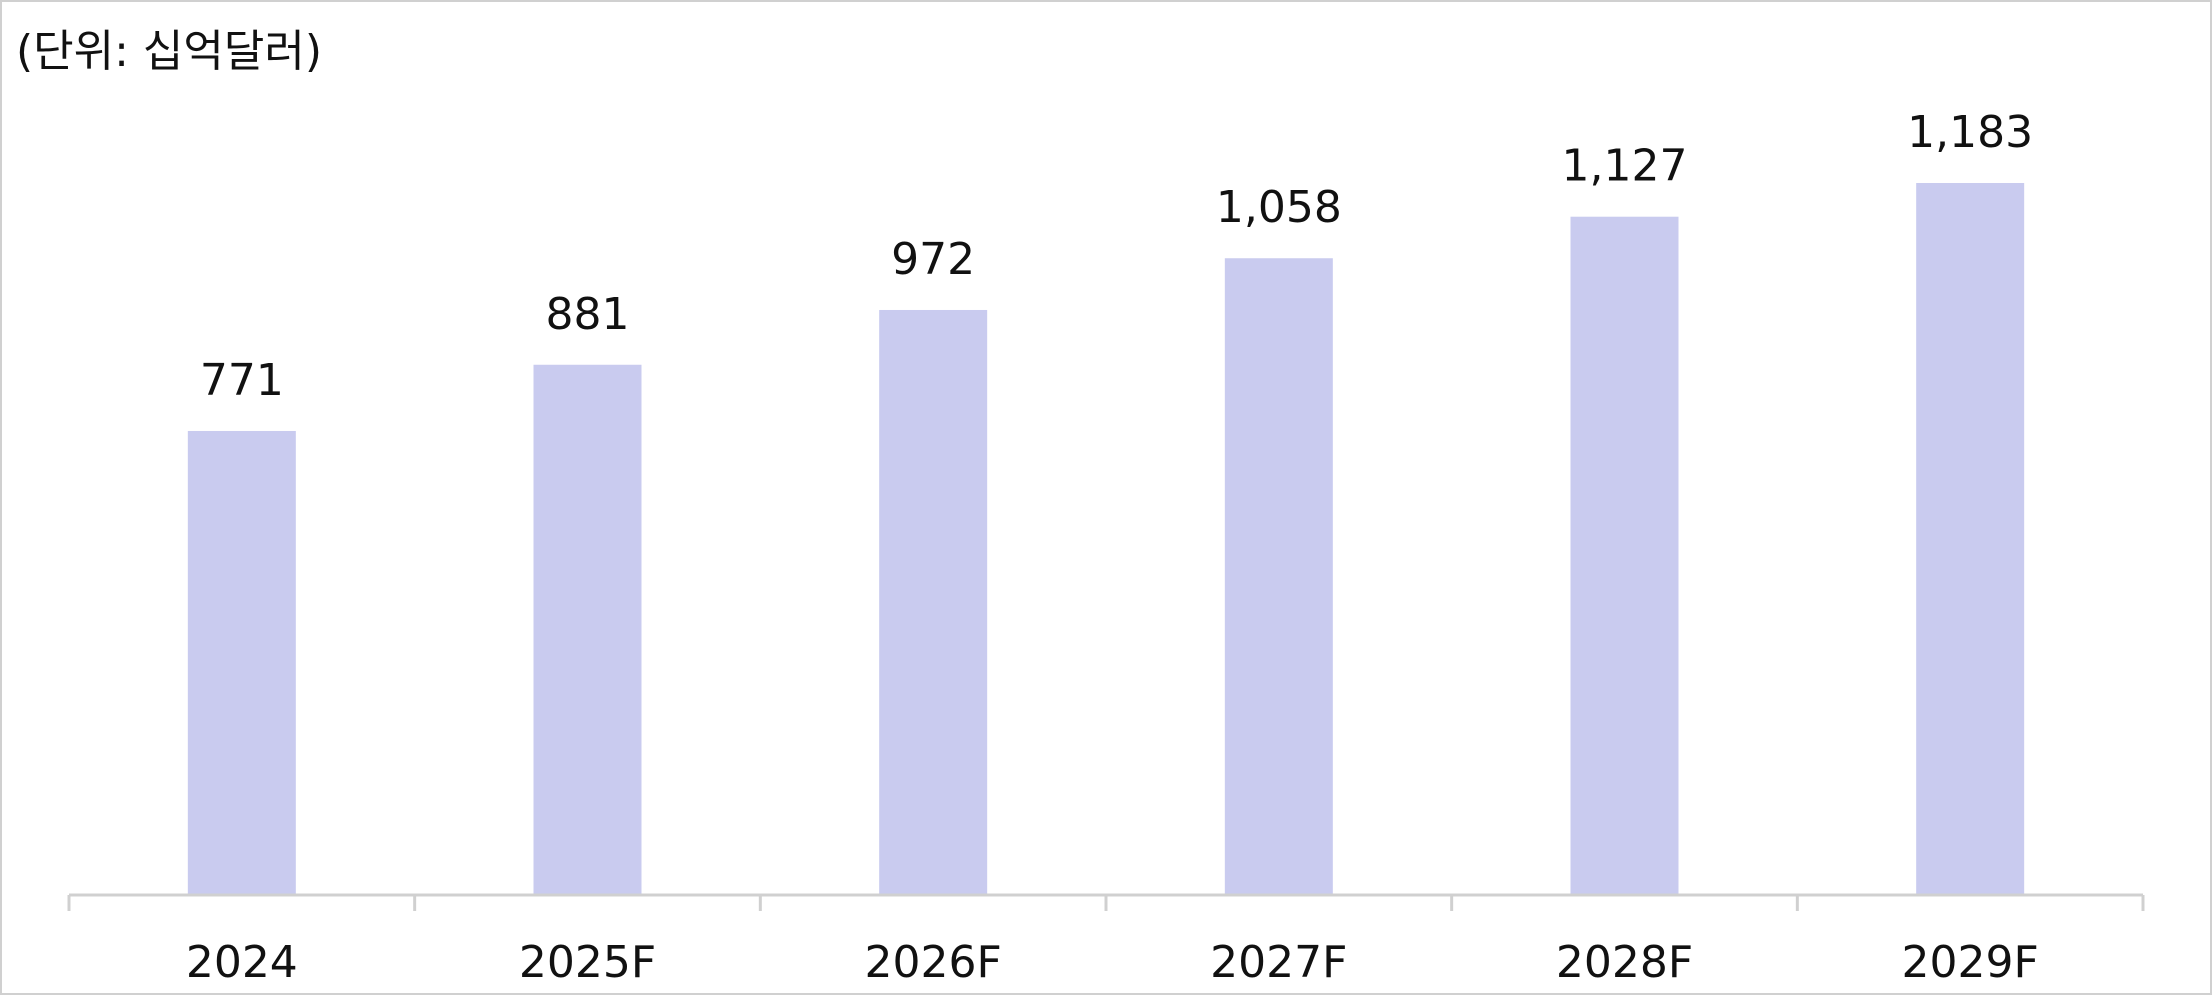  I want to click on value-label: 1,127, so click(1625, 166).